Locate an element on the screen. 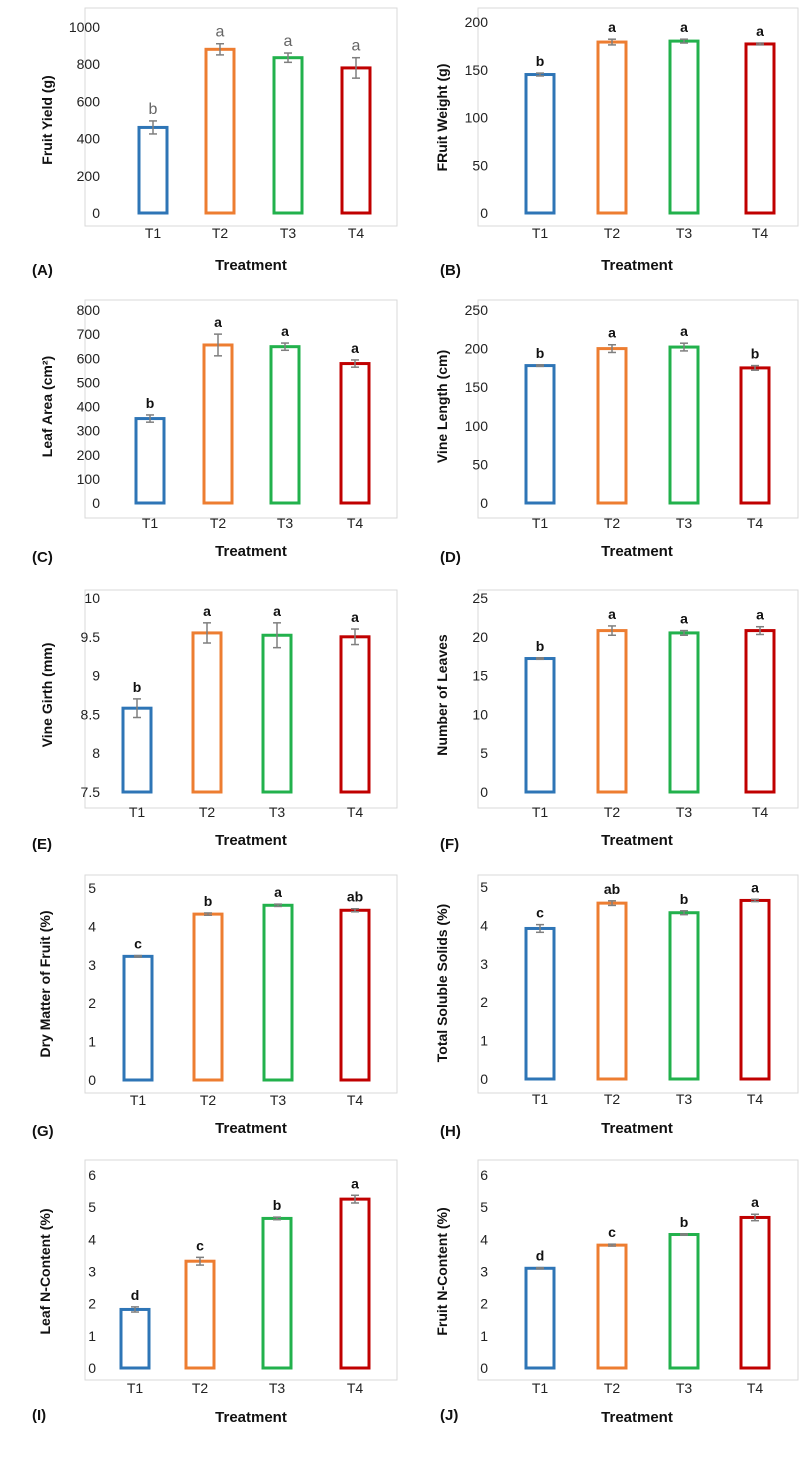 This screenshot has height=1459, width=799. y-axis-label: Total Soluble Solids (%) is located at coordinates (442, 983).